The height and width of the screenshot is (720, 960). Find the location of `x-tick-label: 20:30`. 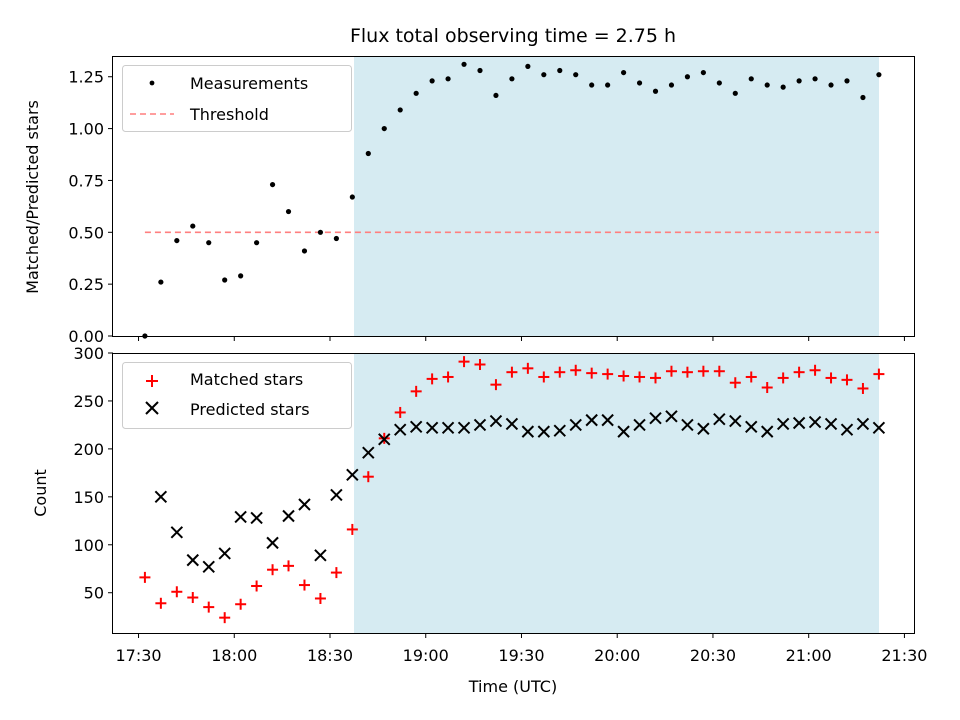

x-tick-label: 20:30 is located at coordinates (713, 655).